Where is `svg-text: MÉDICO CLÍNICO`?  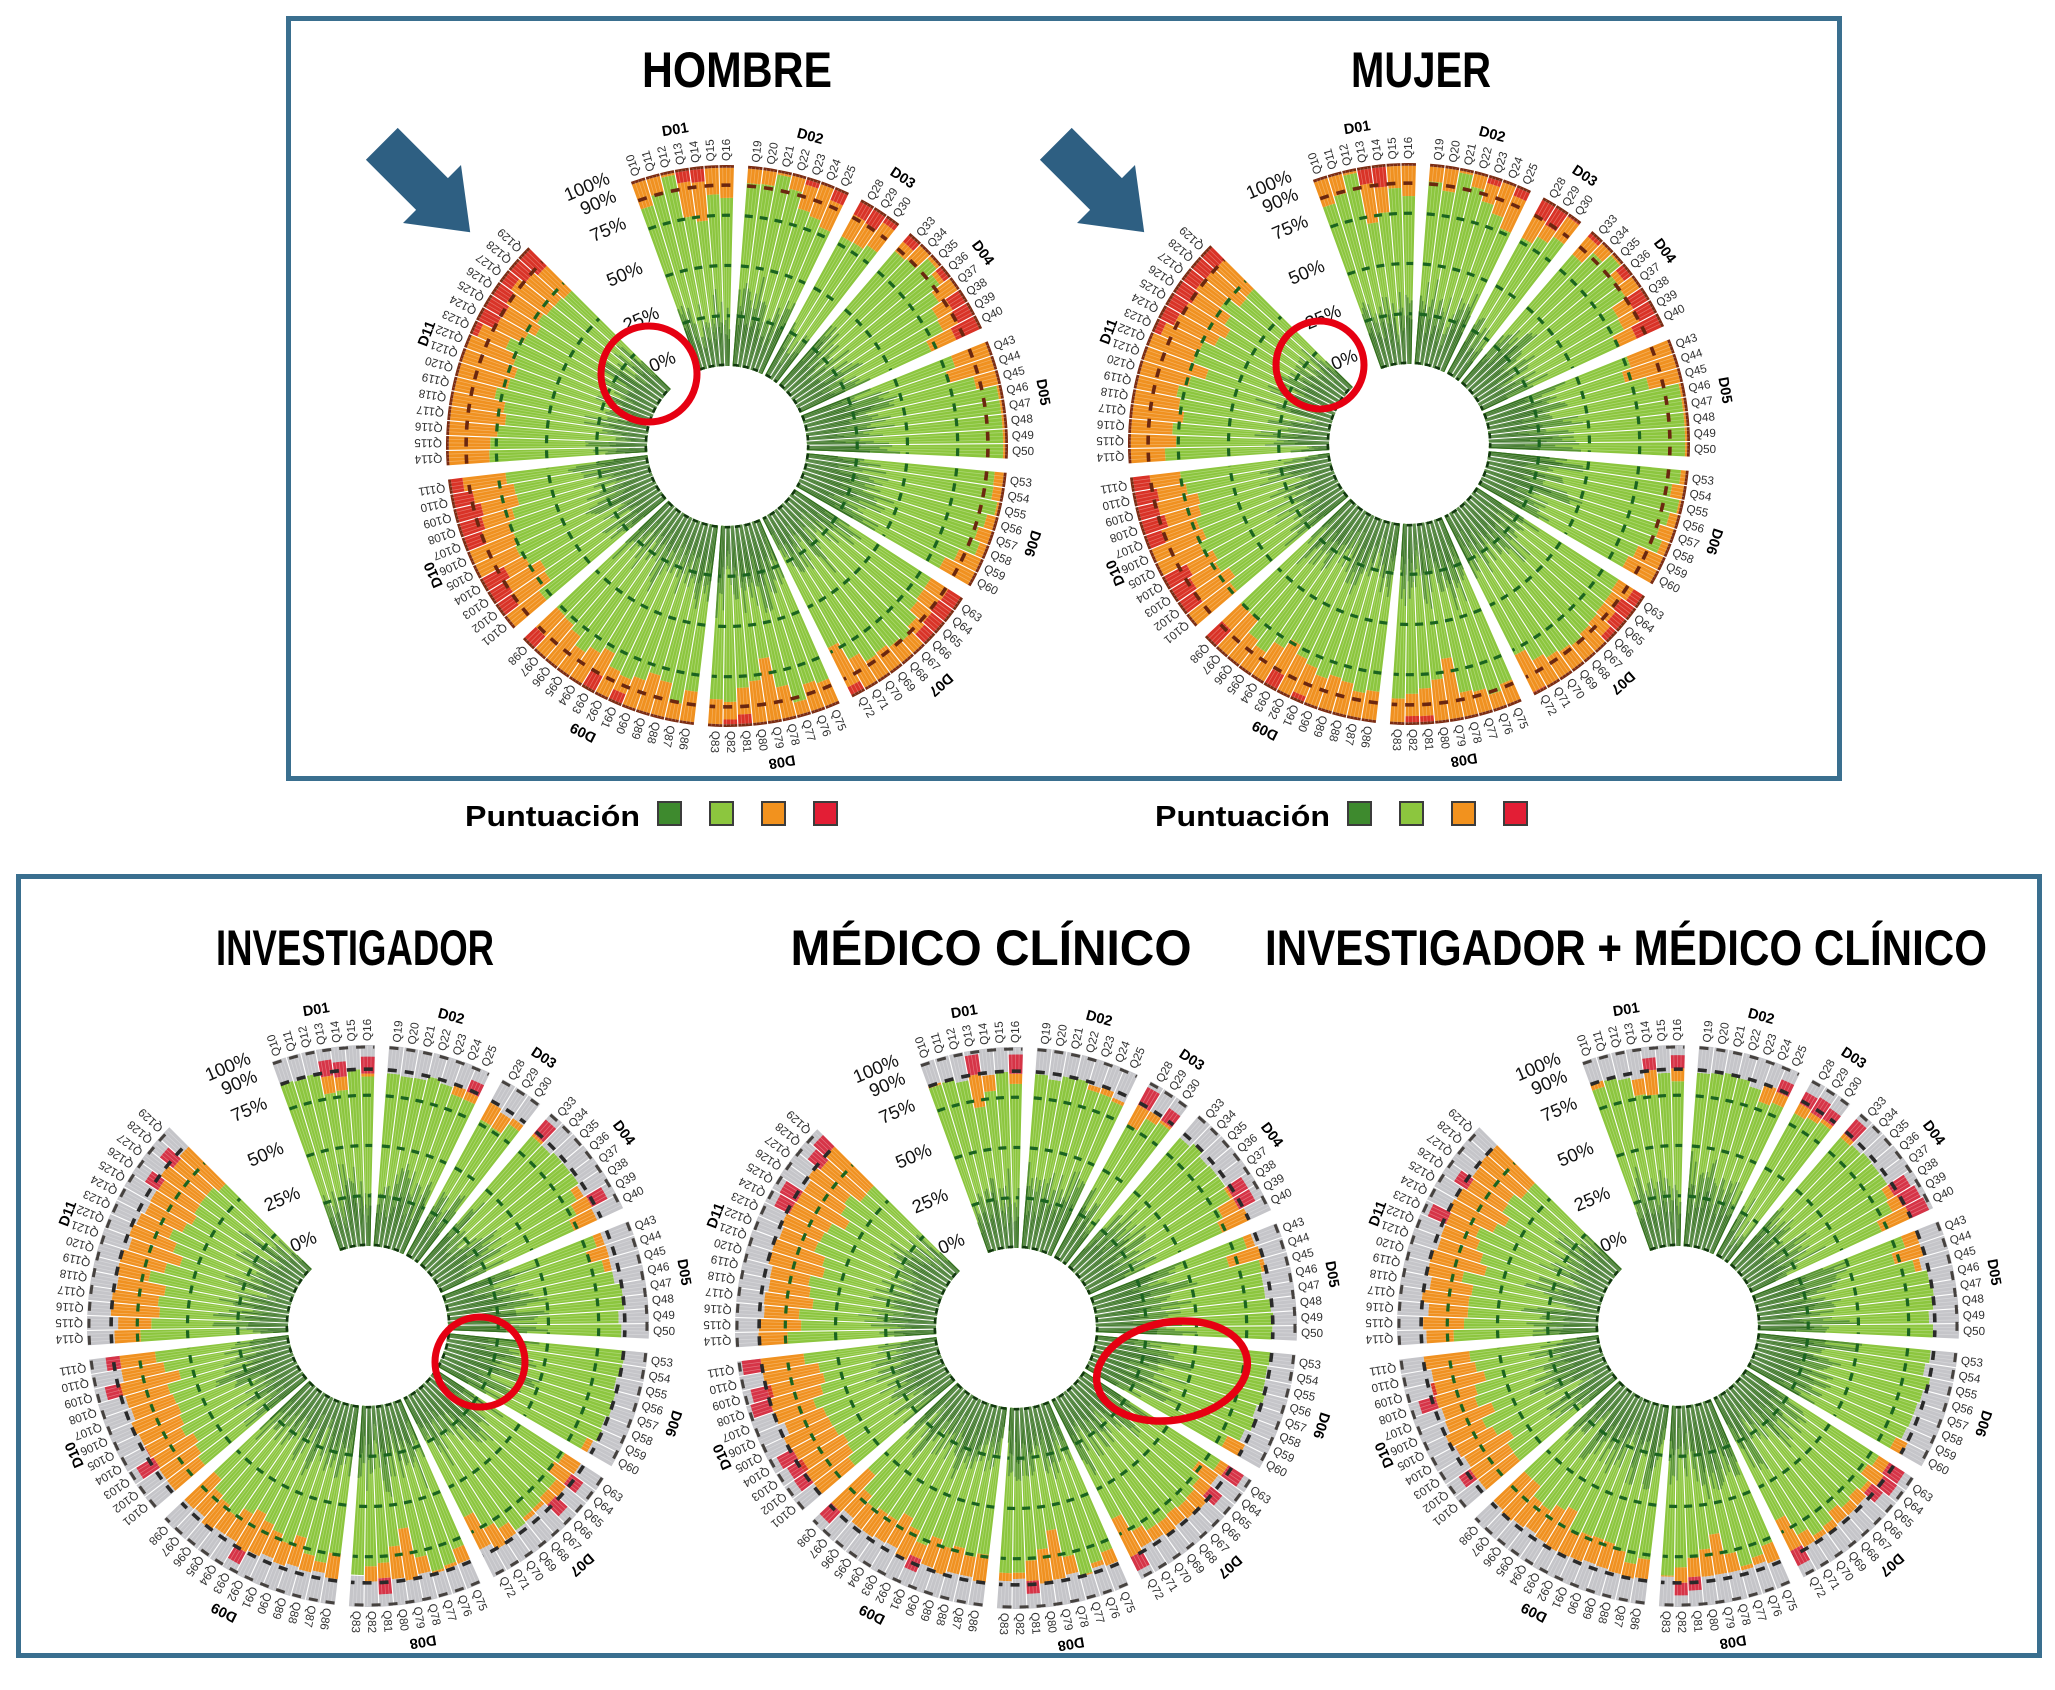
svg-text: MÉDICO CLÍNICO is located at coordinates (991, 948).